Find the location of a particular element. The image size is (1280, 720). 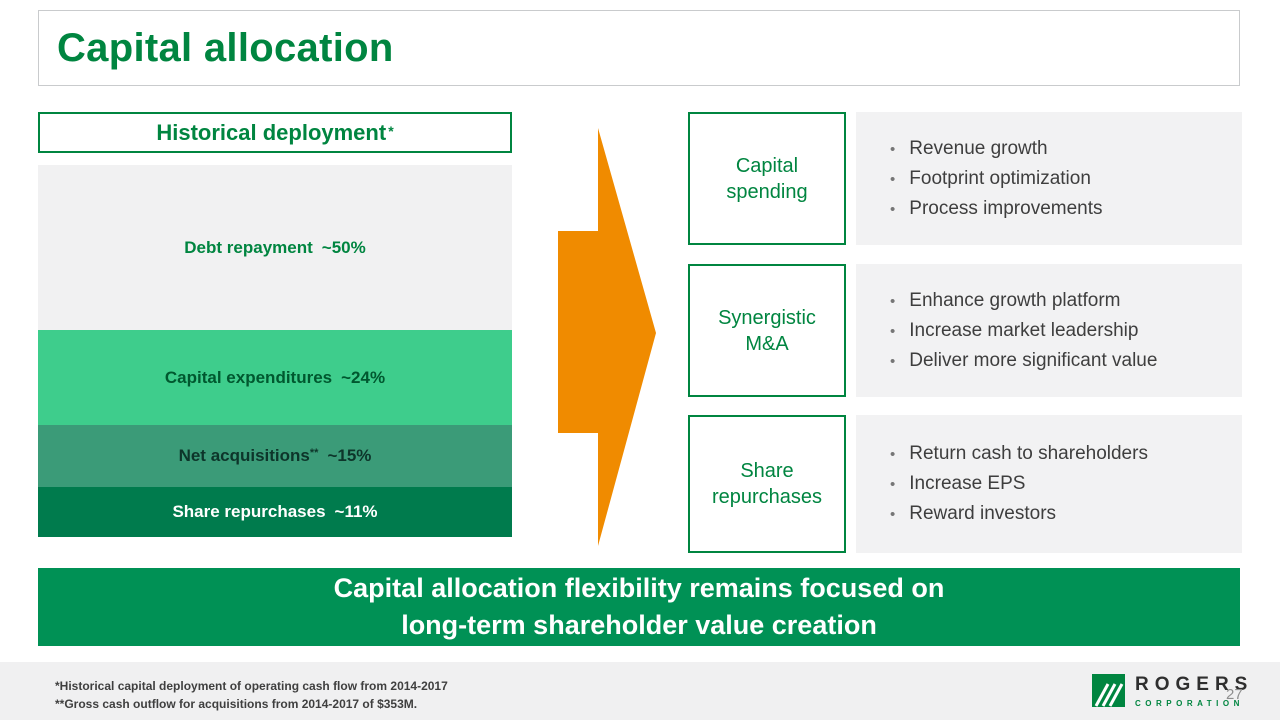

bullet-text: Increase market leadership is located at coordinates (1024, 330).